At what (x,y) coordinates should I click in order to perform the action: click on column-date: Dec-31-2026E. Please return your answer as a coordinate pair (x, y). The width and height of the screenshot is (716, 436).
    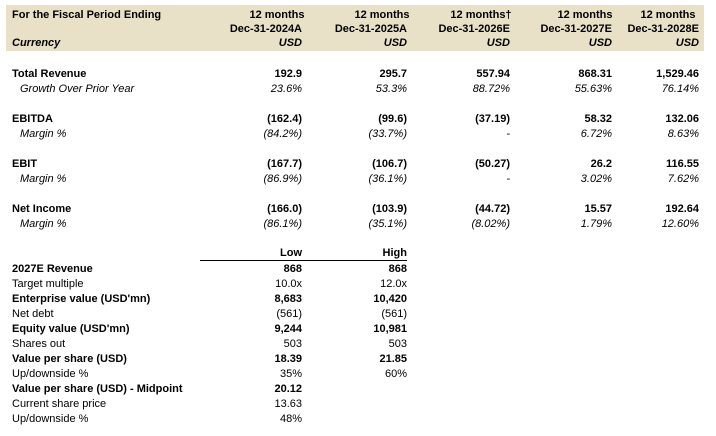
    Looking at the image, I should click on (474, 29).